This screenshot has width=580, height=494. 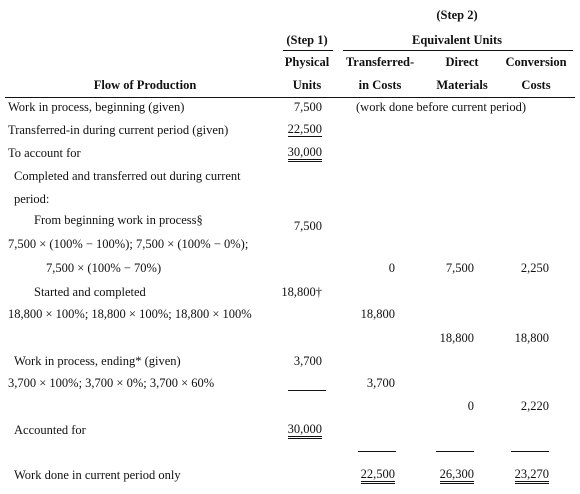 I want to click on cell-conversion: 2,250, so click(x=534, y=268).